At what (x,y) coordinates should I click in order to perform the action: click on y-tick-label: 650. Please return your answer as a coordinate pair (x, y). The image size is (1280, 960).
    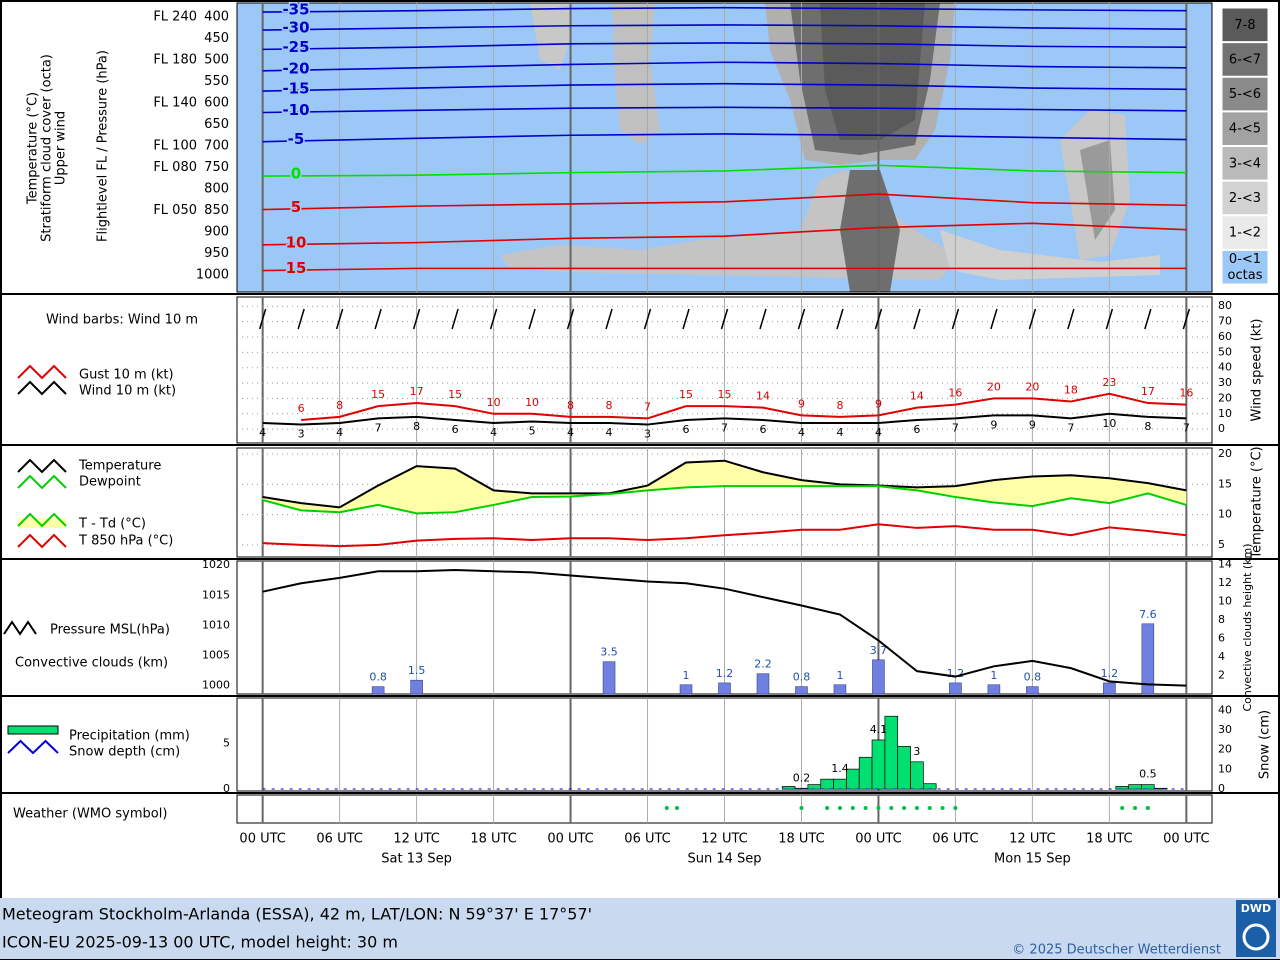
    Looking at the image, I should click on (216, 124).